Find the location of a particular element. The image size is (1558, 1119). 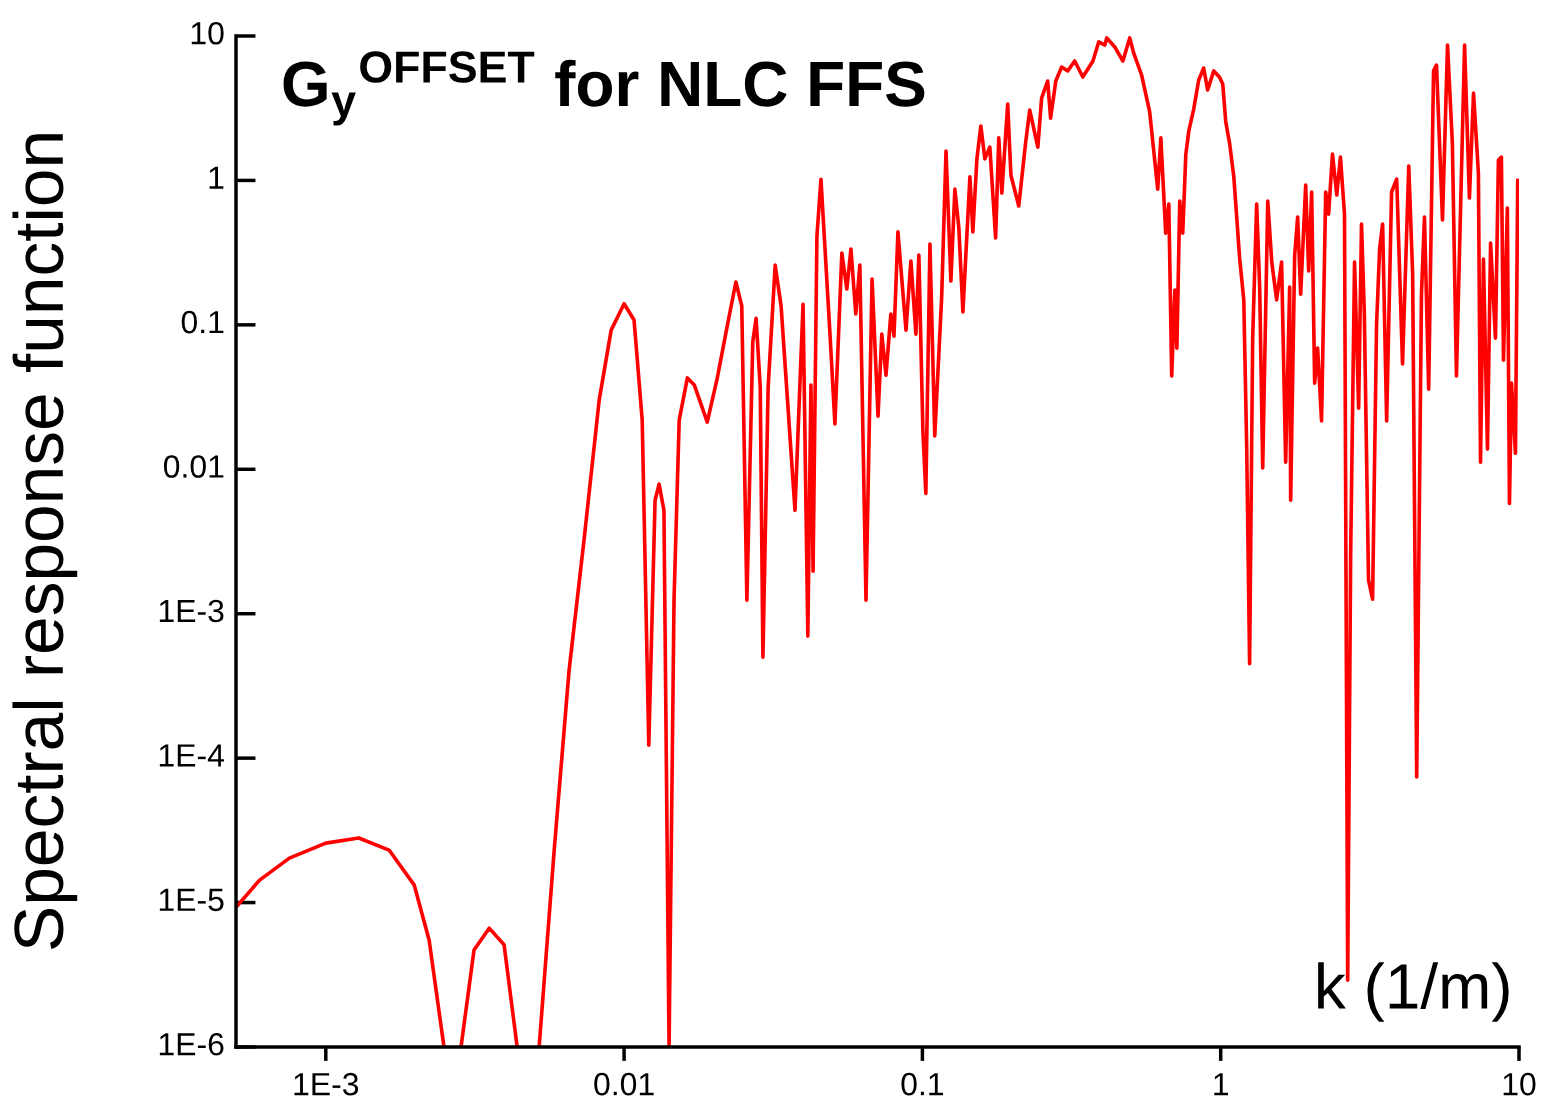

x-tick-label: 10 is located at coordinates (1519, 1084).